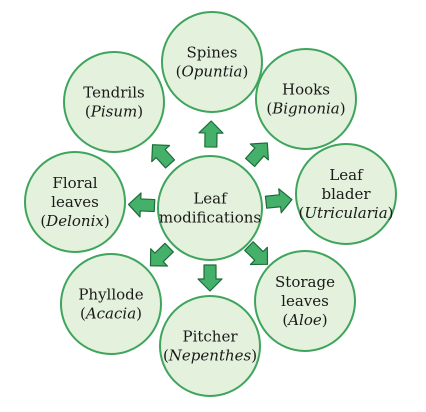 This screenshot has height=412, width=426. Describe the element at coordinates (346, 175) in the screenshot. I see `node-label-line: Leaf` at that location.